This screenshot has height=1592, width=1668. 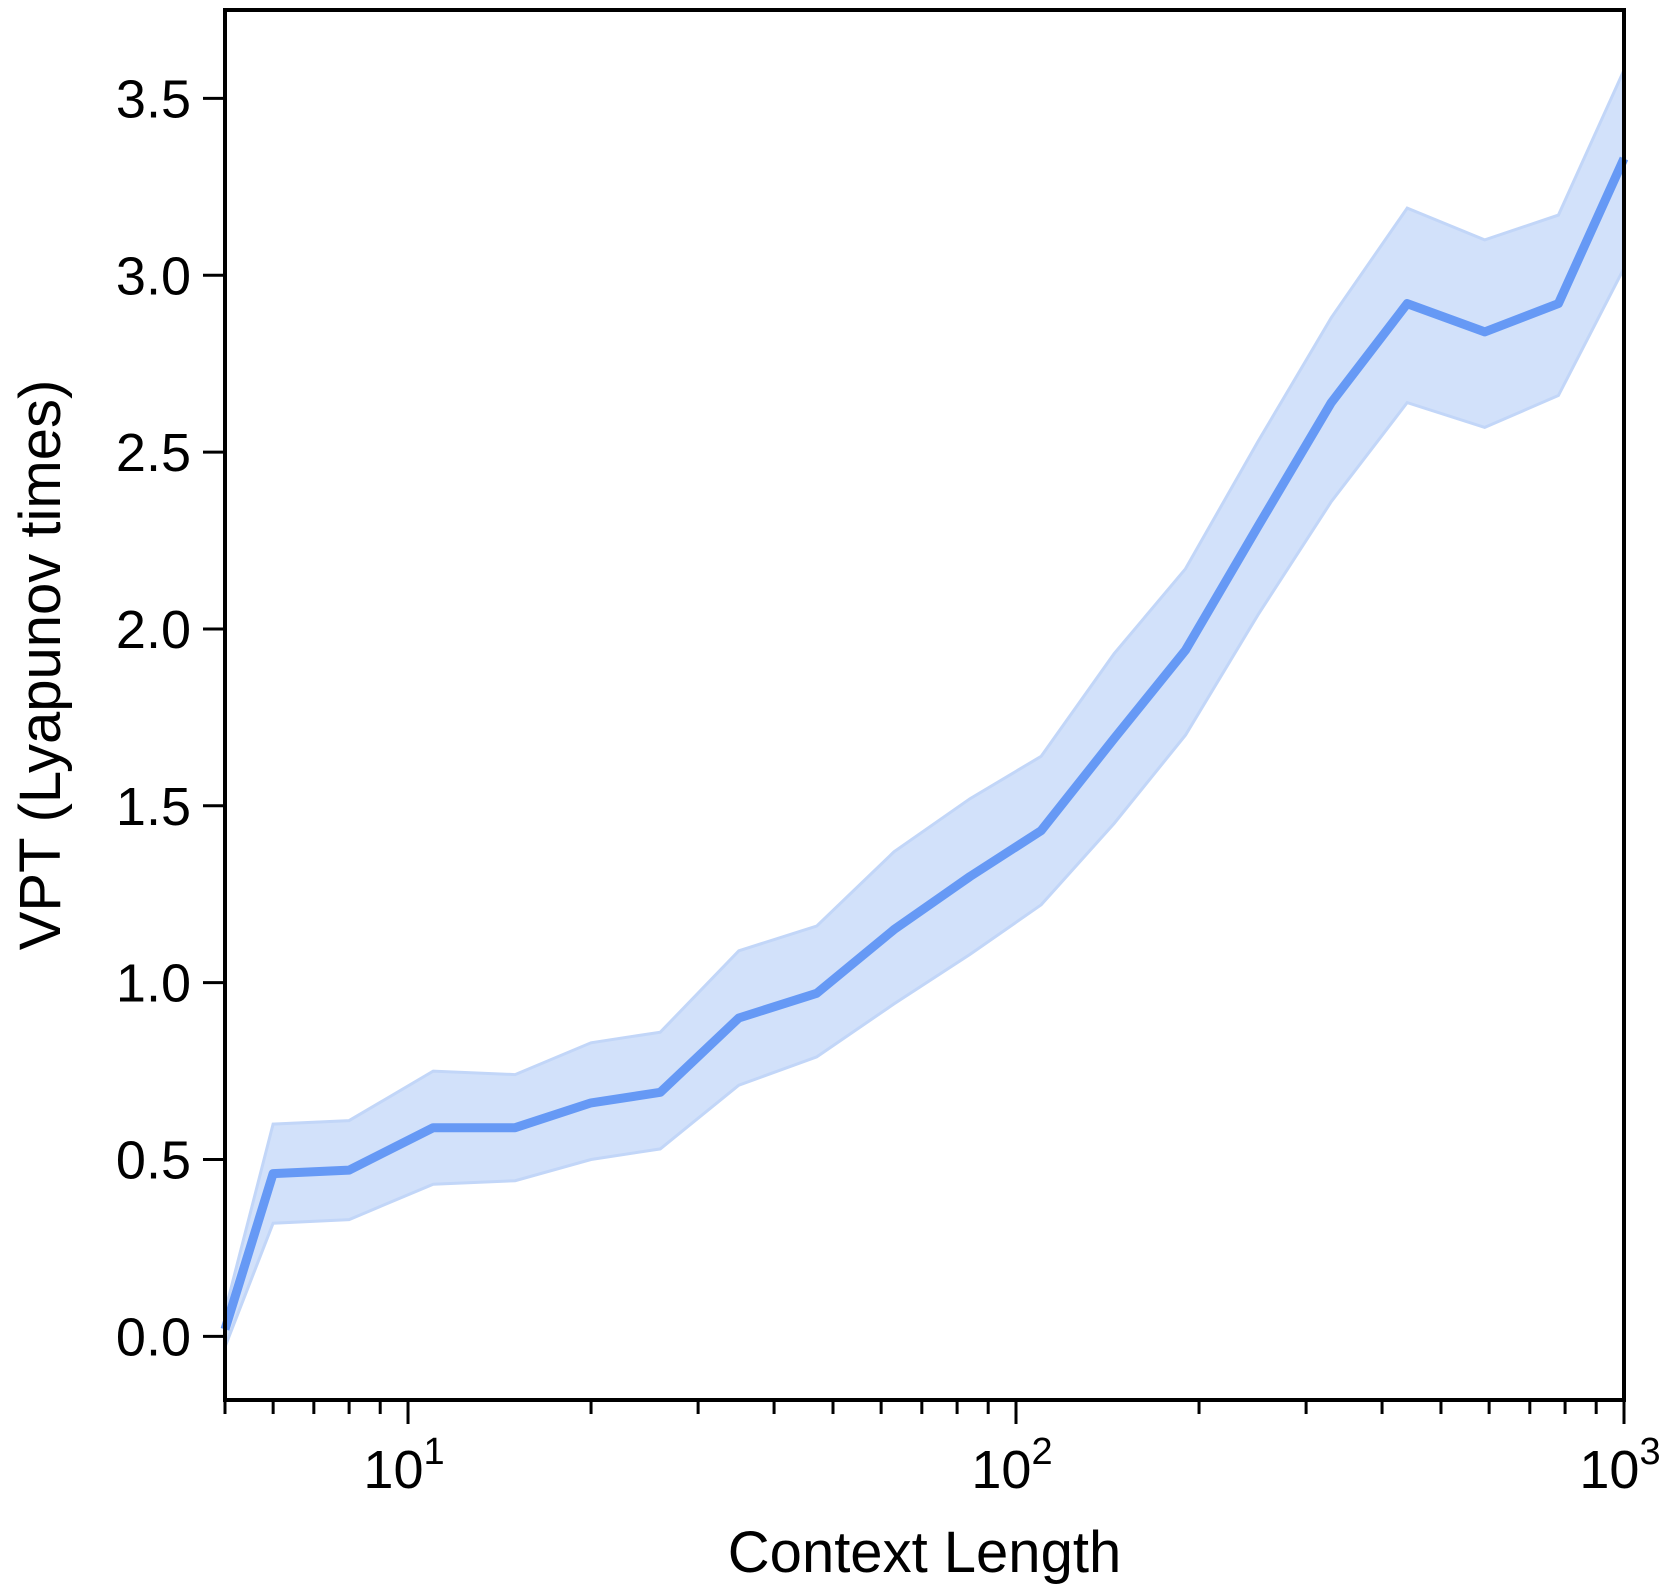 I want to click on y-tick-label: 1.0, so click(x=153, y=984).